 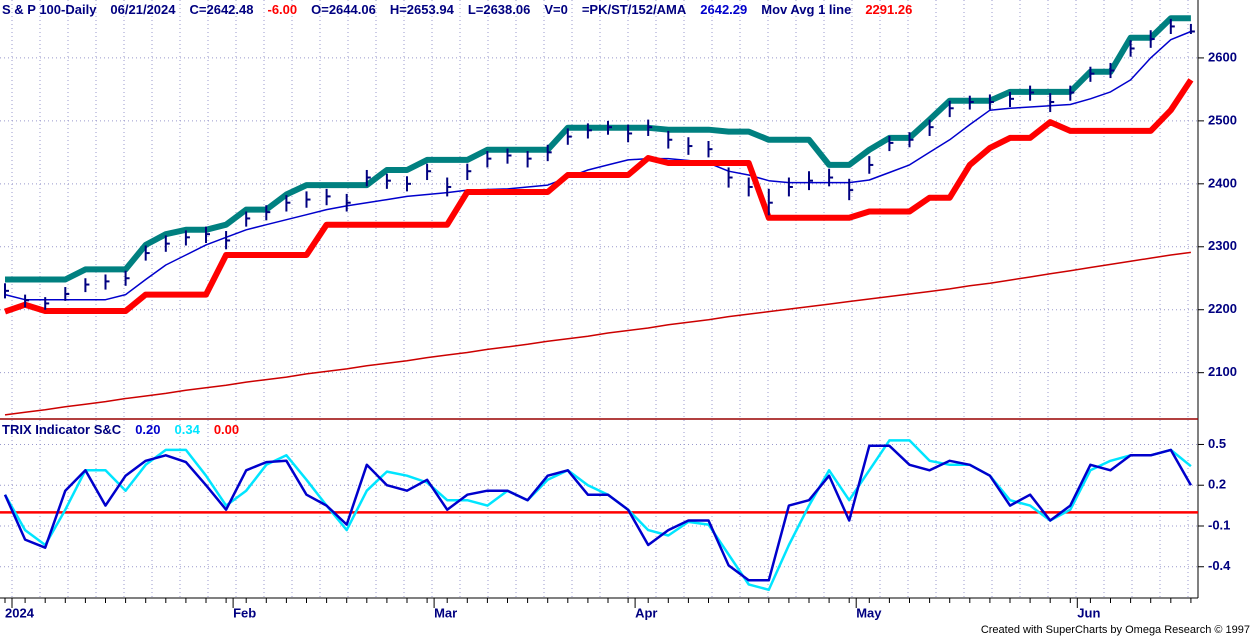 What do you see at coordinates (1217, 443) in the screenshot?
I see `y-tick-label: 0.5` at bounding box center [1217, 443].